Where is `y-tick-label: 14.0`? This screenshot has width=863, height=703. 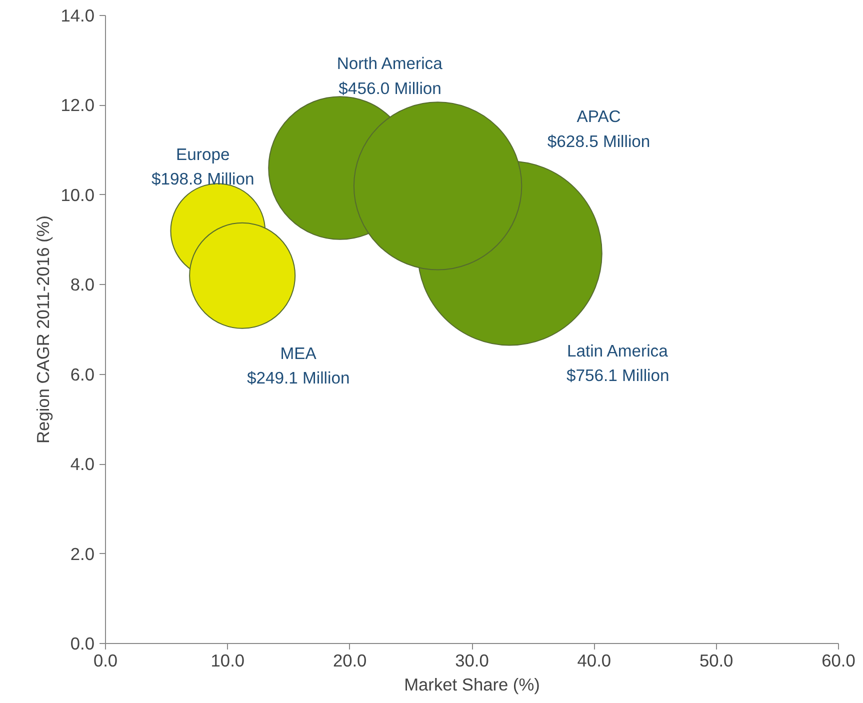 y-tick-label: 14.0 is located at coordinates (77, 16).